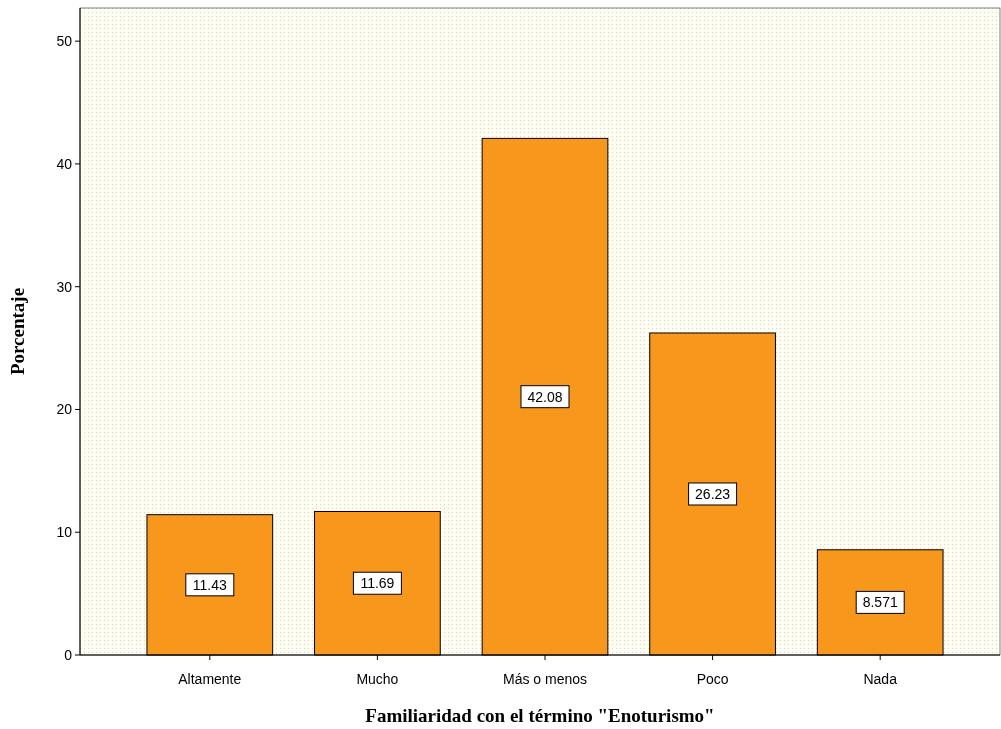 The width and height of the screenshot is (1001, 729). I want to click on x-tick-label: Poco, so click(712, 679).